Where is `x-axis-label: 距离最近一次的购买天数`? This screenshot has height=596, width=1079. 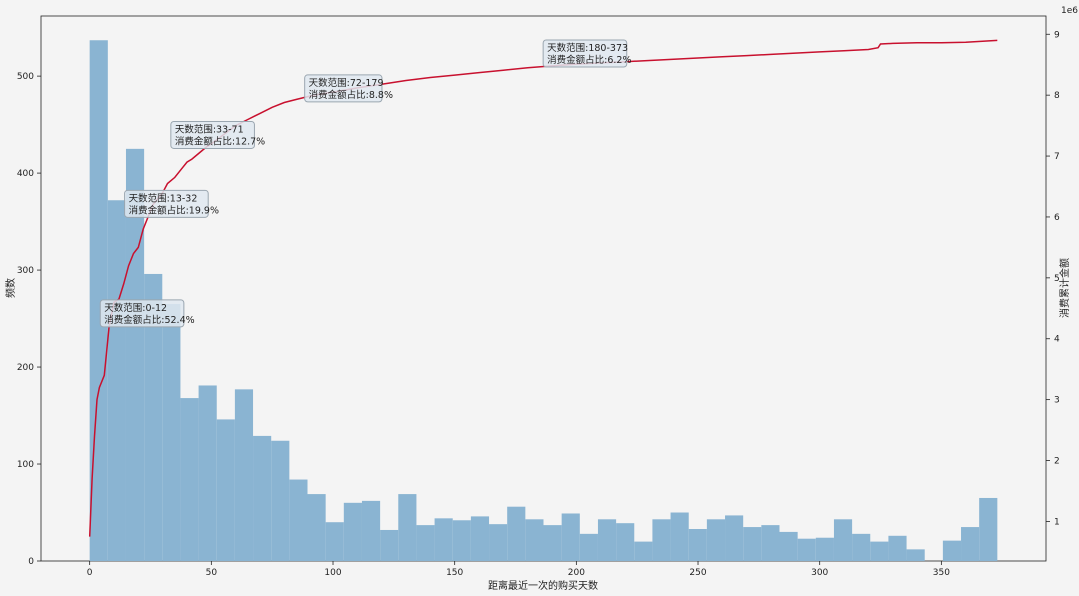 x-axis-label: 距离最近一次的购买天数 is located at coordinates (543, 585).